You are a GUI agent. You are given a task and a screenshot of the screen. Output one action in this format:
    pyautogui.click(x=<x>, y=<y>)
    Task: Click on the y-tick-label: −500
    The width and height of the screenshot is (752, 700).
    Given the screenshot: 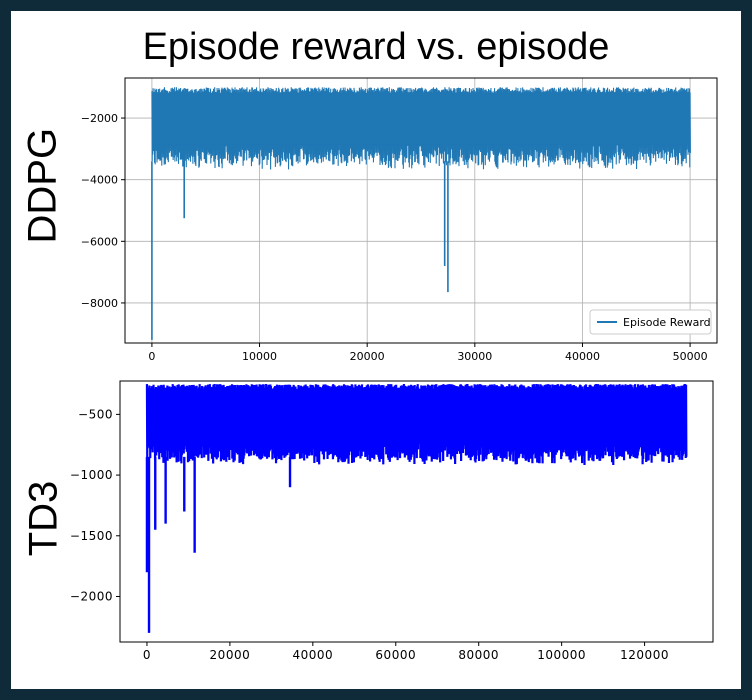 What is the action you would take?
    pyautogui.click(x=95, y=414)
    